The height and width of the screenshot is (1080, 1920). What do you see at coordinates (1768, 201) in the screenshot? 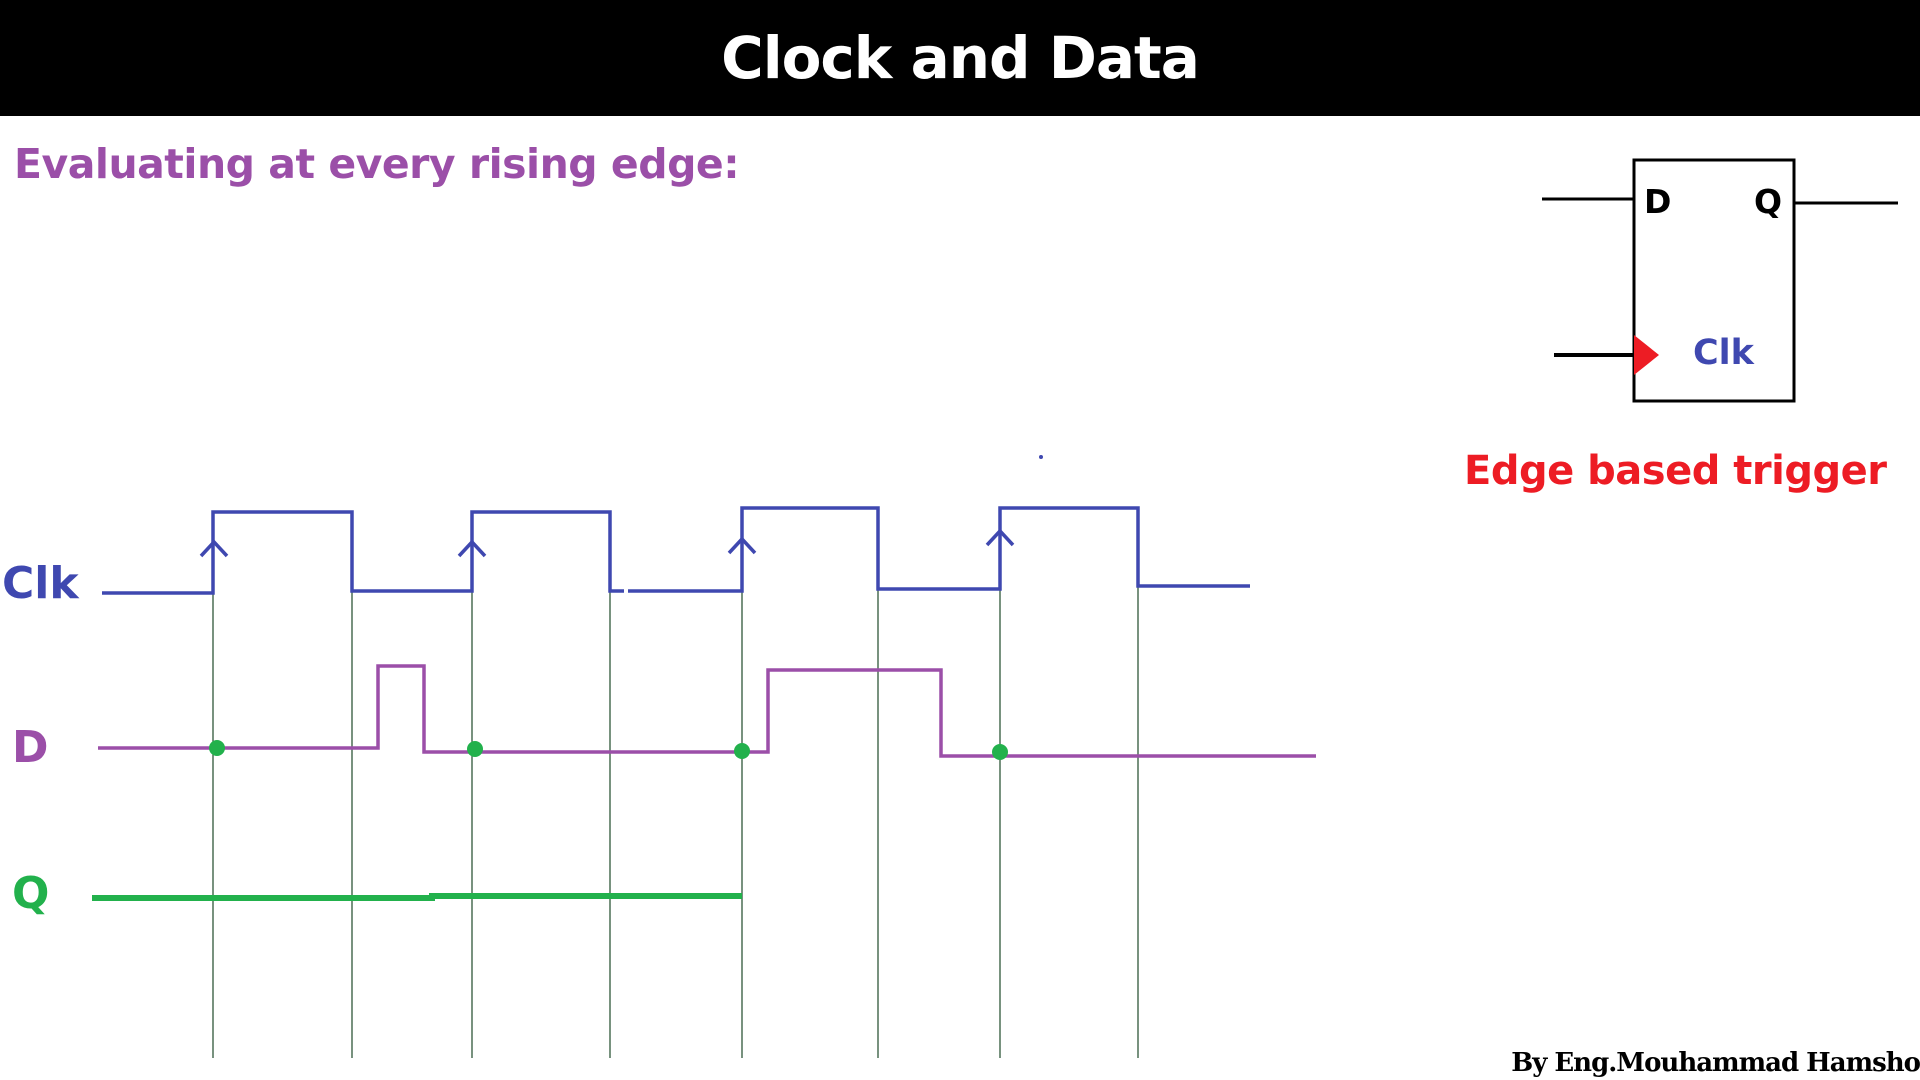
I see `ff-q-label: Q` at bounding box center [1768, 201].